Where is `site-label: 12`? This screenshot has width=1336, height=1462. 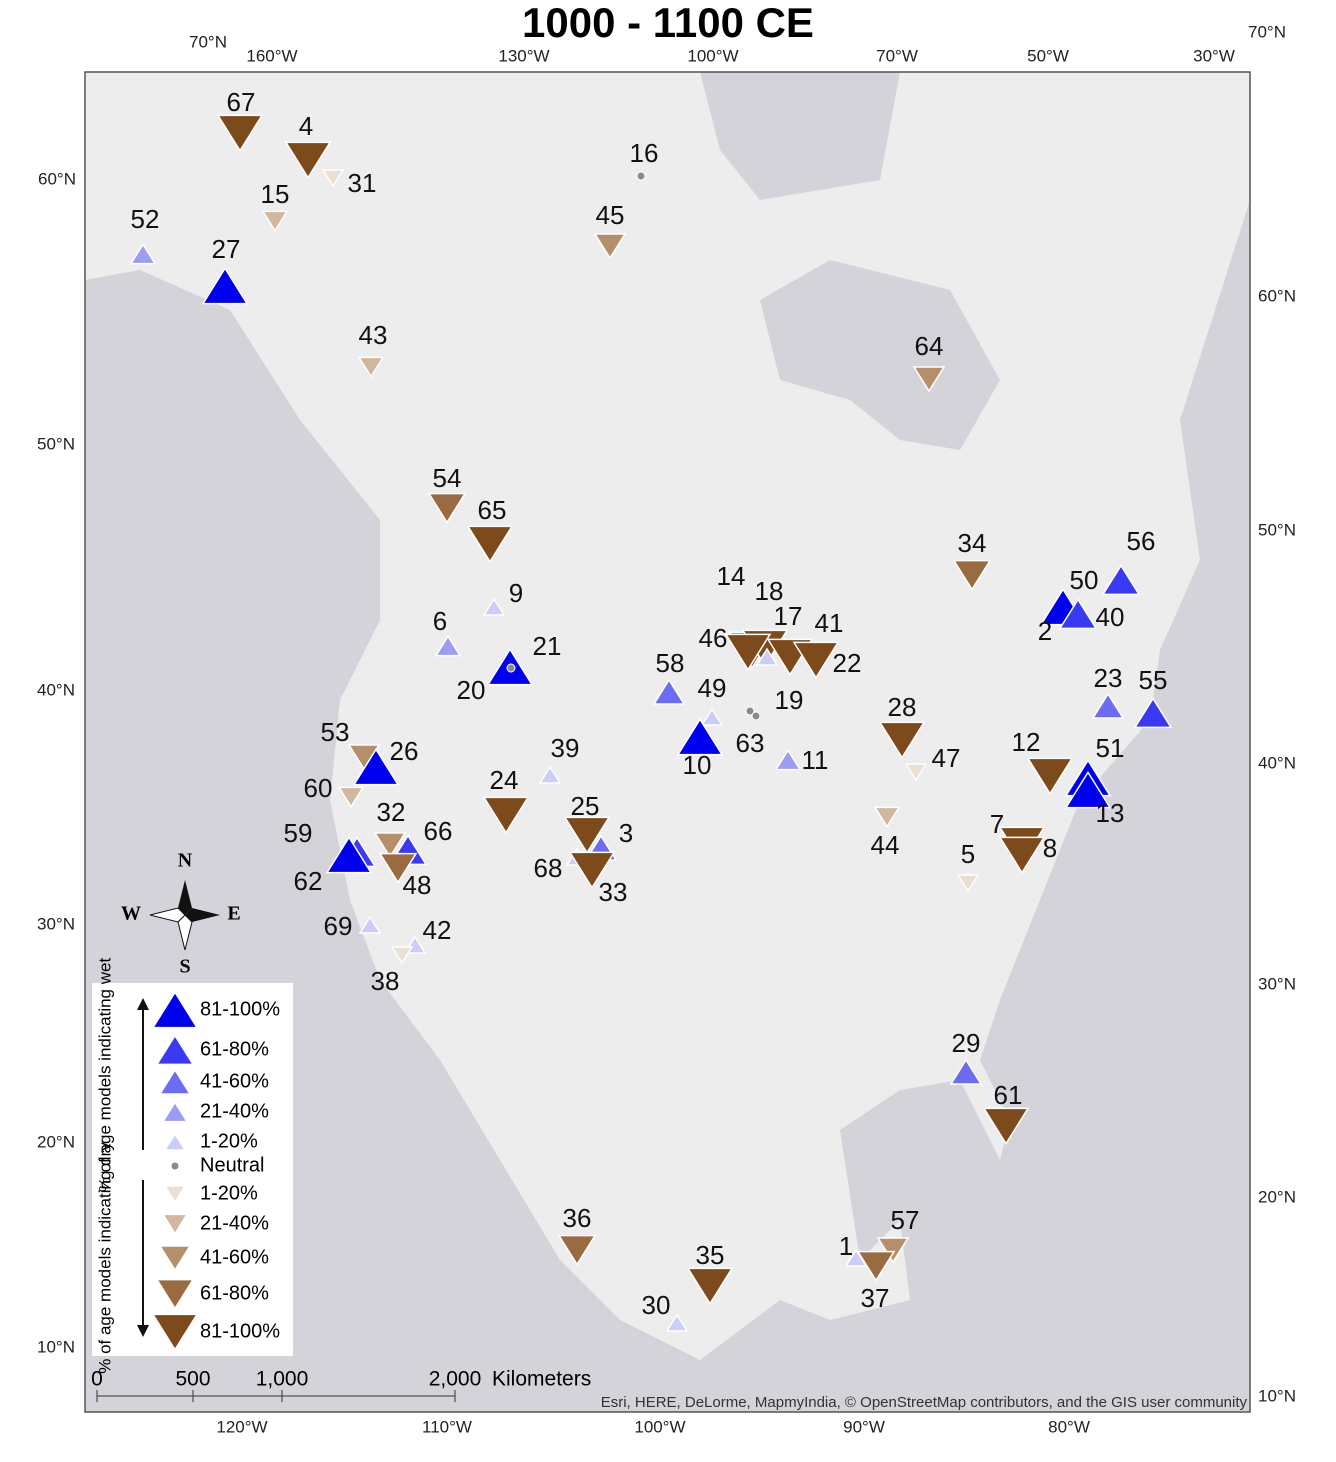
site-label: 12 is located at coordinates (1026, 742).